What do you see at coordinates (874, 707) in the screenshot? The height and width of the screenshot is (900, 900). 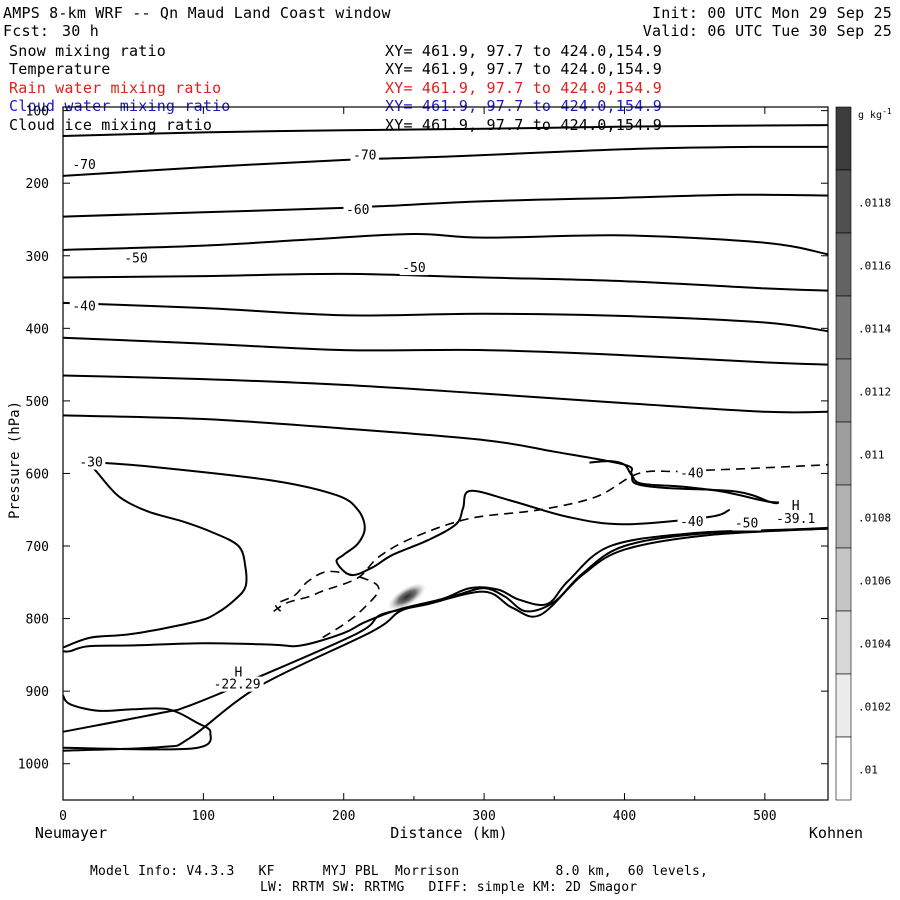 I see `colorbar-label-9: .0102` at bounding box center [874, 707].